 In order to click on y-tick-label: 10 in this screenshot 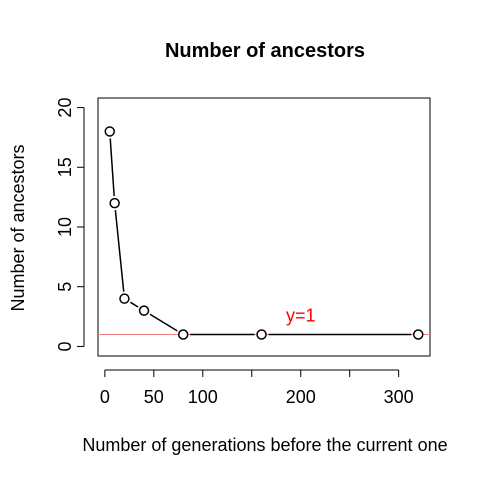, I will do `click(65, 227)`.